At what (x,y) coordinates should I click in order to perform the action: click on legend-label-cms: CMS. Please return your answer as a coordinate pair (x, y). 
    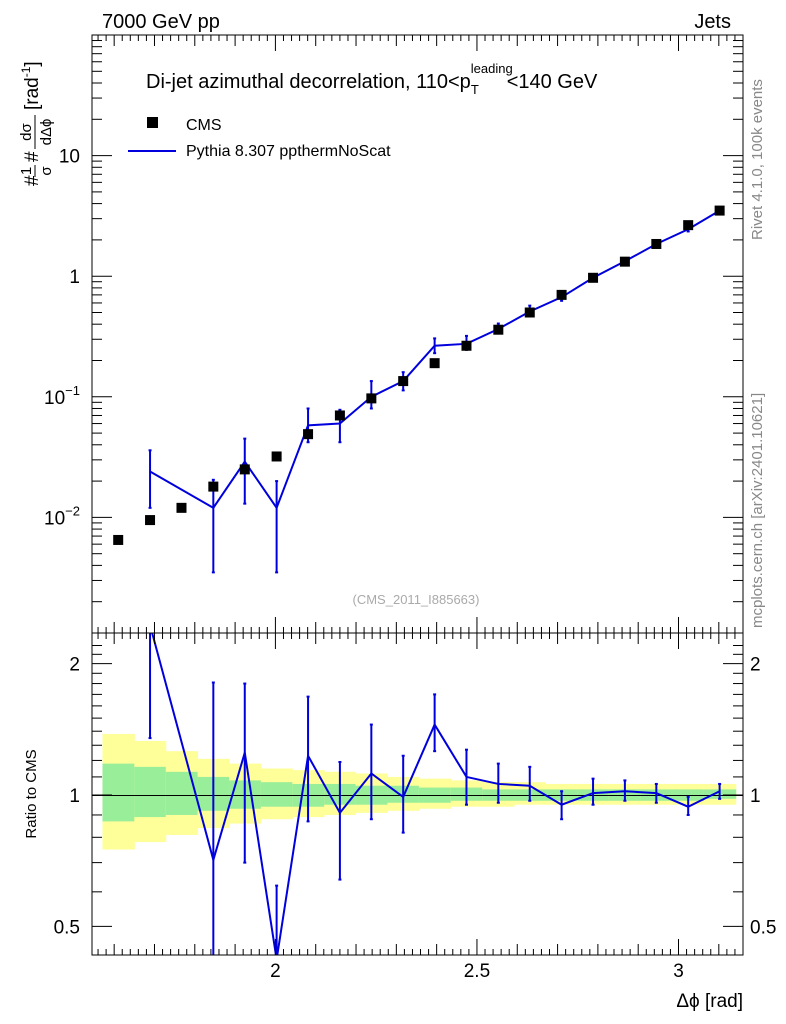
    Looking at the image, I should click on (204, 125).